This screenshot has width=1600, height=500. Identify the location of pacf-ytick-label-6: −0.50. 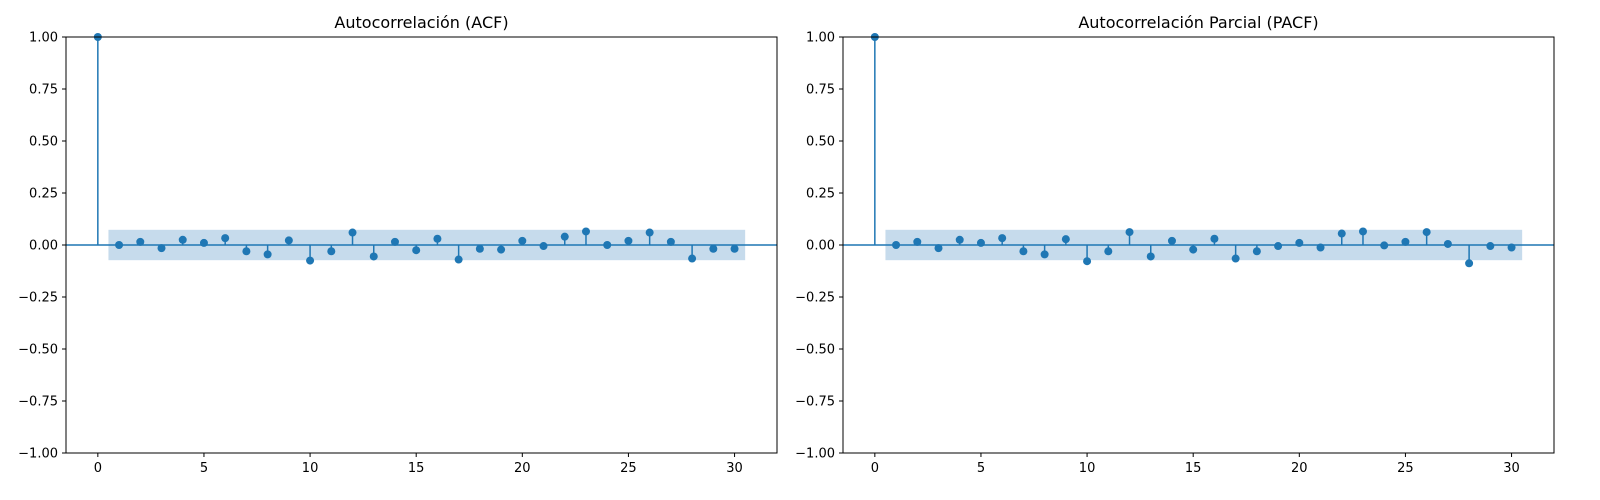
(815, 350).